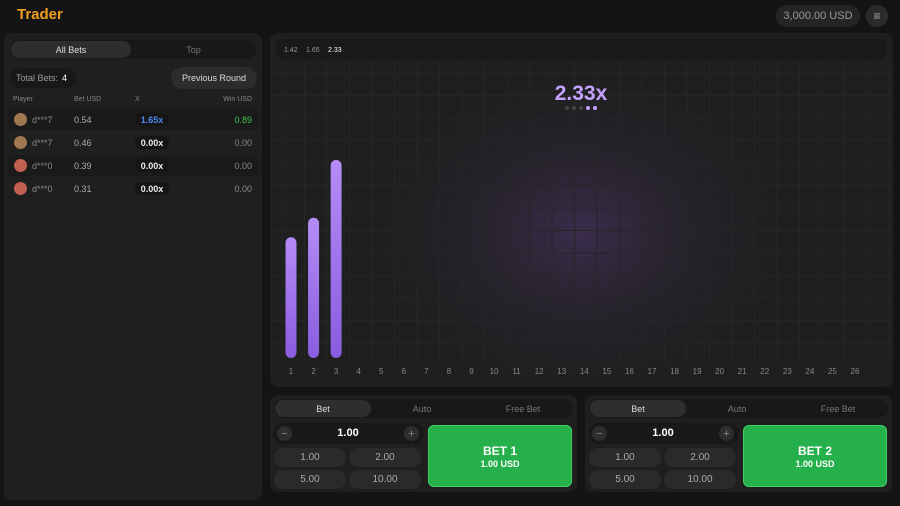  What do you see at coordinates (877, 16) in the screenshot?
I see `menu-button: ≡` at bounding box center [877, 16].